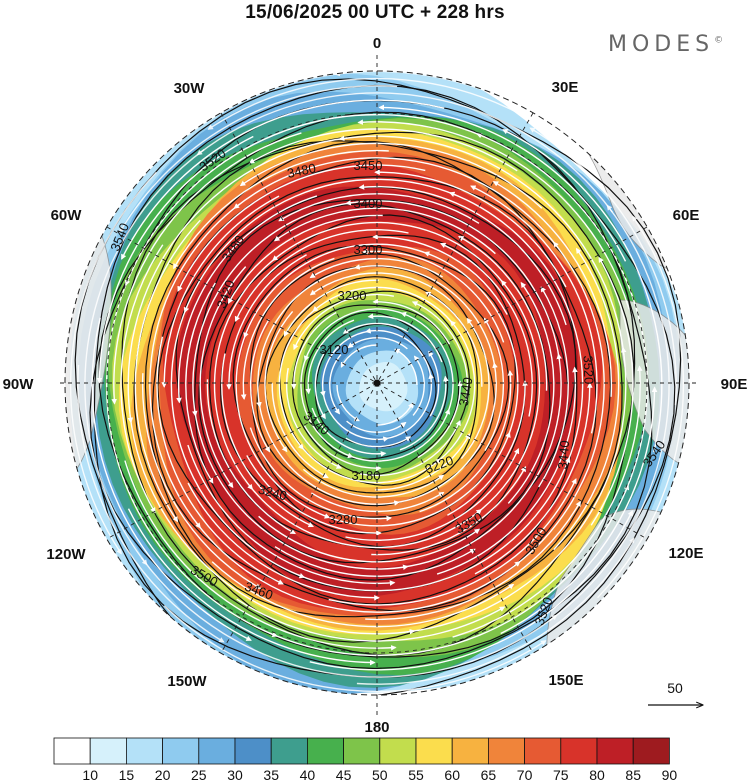  What do you see at coordinates (344, 774) in the screenshot?
I see `colorbar-tick-label: 45` at bounding box center [344, 774].